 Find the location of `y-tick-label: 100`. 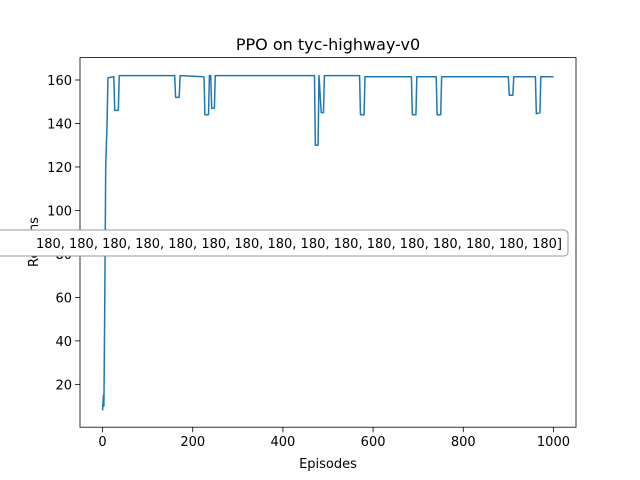

y-tick-label: 100 is located at coordinates (59, 211).